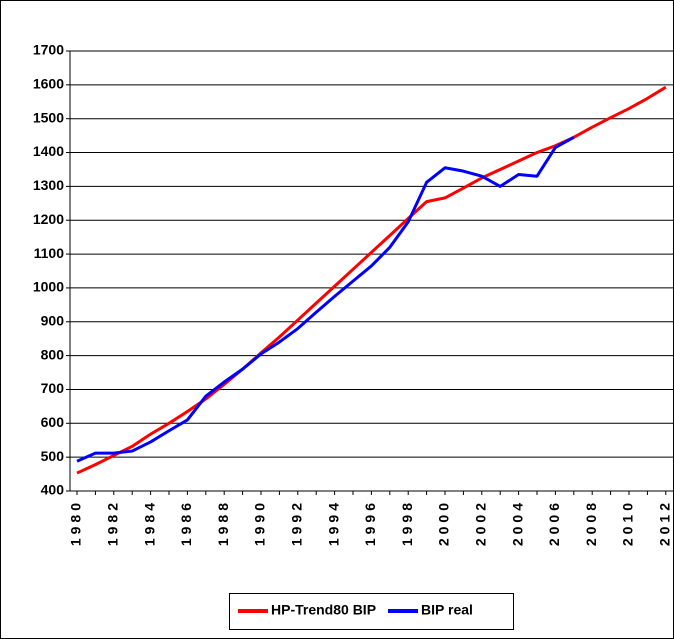 The width and height of the screenshot is (674, 639). Describe the element at coordinates (48, 117) in the screenshot. I see `y-tick-label: 1500` at that location.